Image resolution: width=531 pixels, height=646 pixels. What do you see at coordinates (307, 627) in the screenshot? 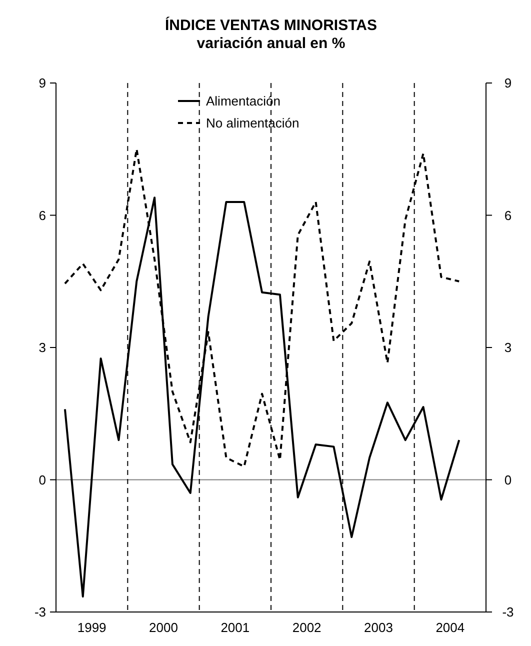
I see `x-tick-label: 2002` at bounding box center [307, 627].